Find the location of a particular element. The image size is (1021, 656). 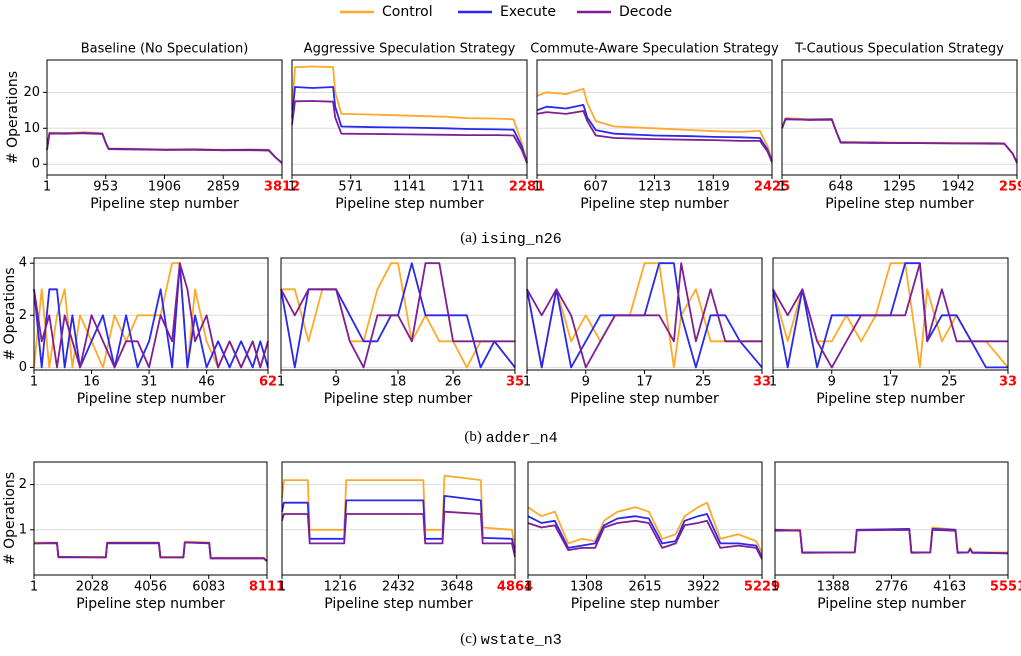

x-tick-label: 5229 is located at coordinates (762, 587).